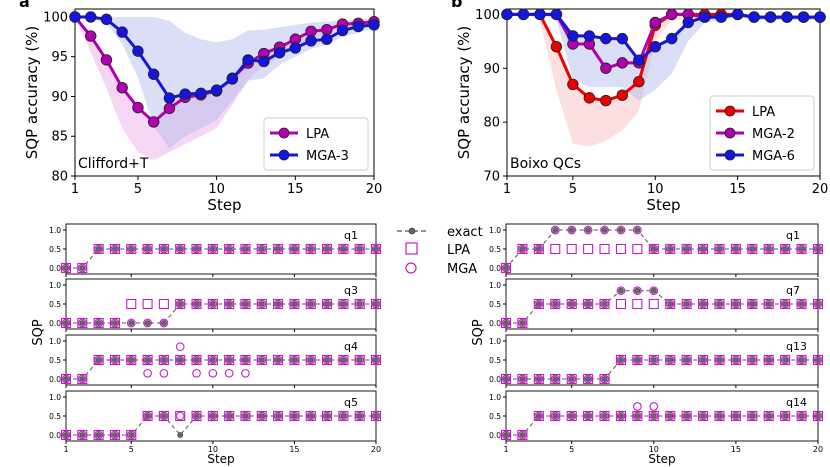  I want to click on panel-annotation: Boixo QCs, so click(545, 164).